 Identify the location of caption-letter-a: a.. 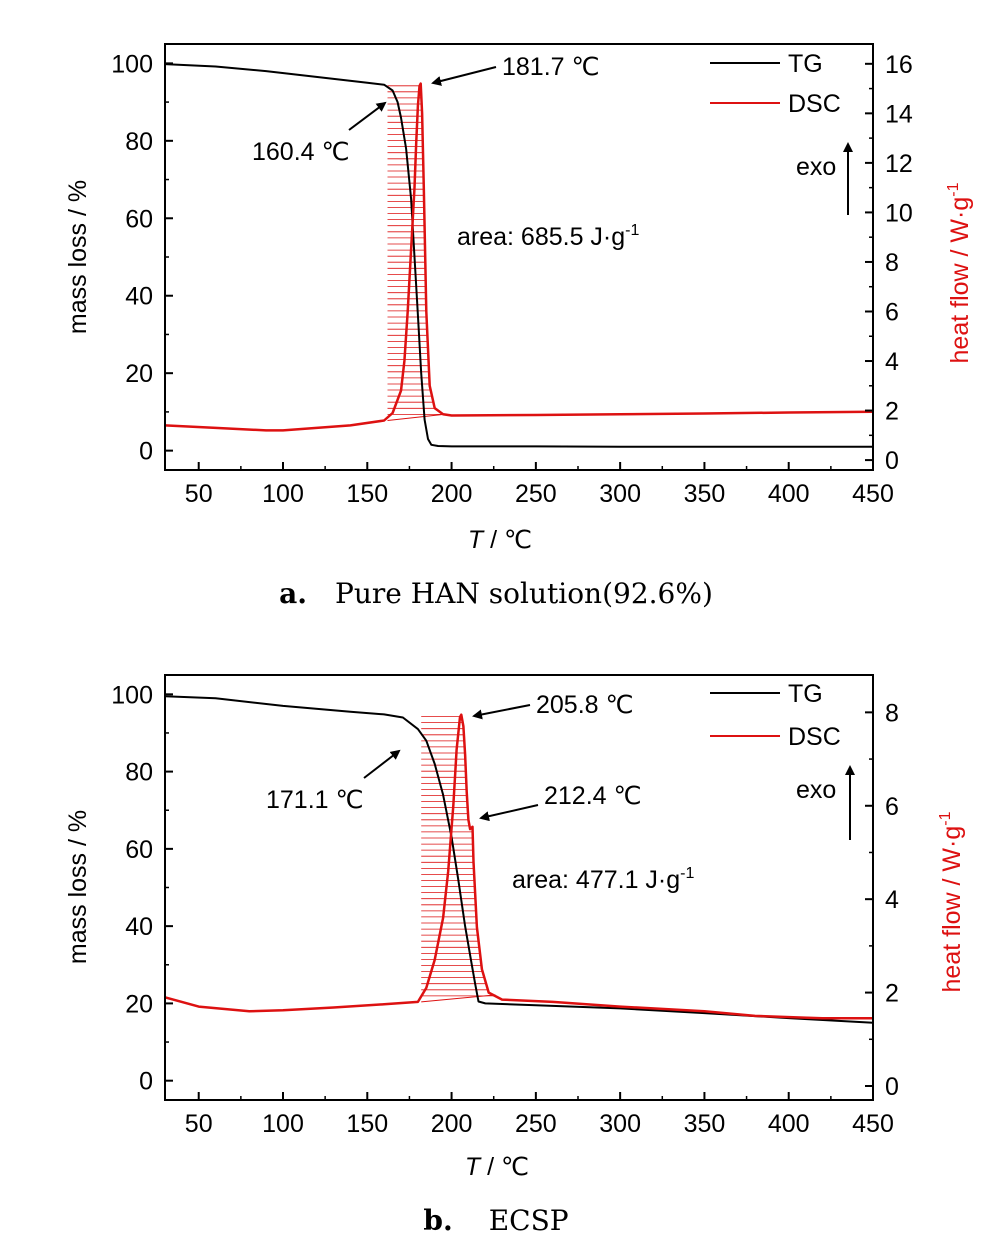
(293, 593).